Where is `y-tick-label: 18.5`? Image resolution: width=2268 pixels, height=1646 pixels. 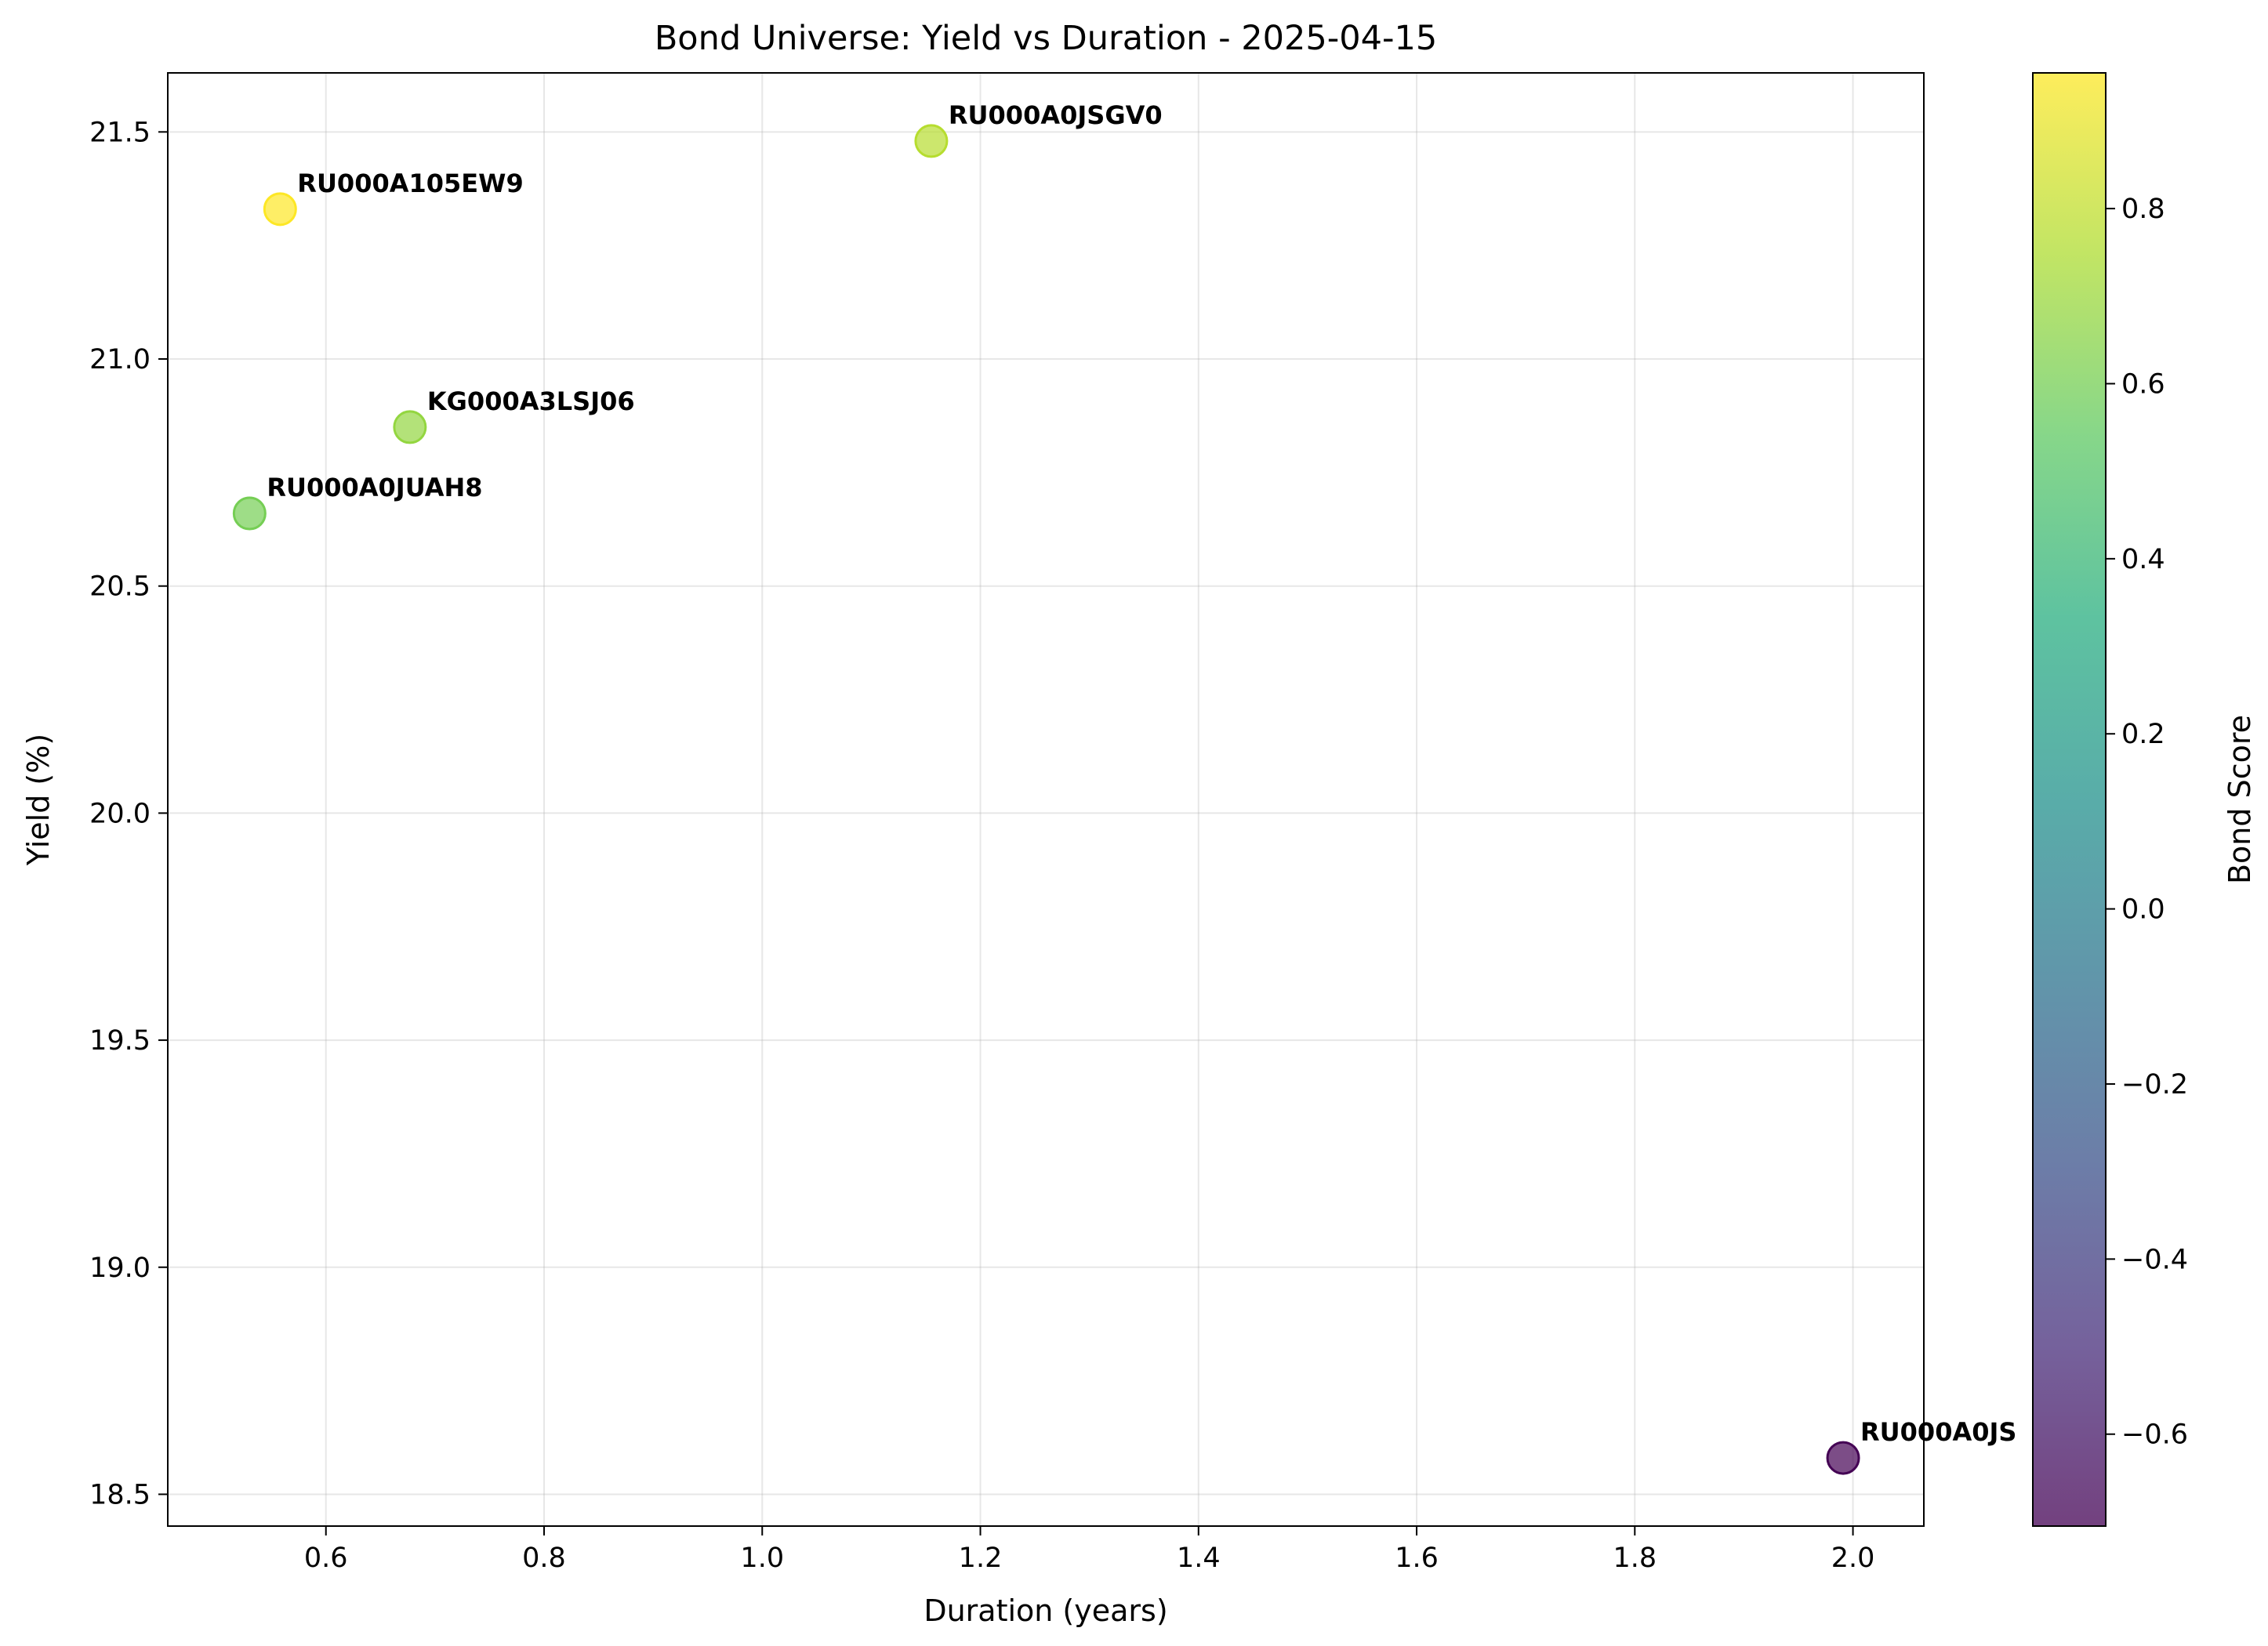
y-tick-label: 18.5 is located at coordinates (120, 1495).